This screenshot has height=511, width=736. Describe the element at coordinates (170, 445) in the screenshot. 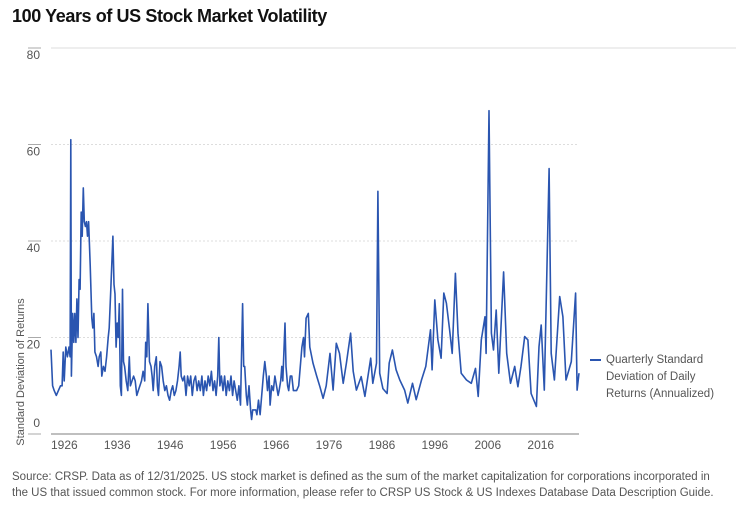

I see `x-tick-label: 1946` at that location.